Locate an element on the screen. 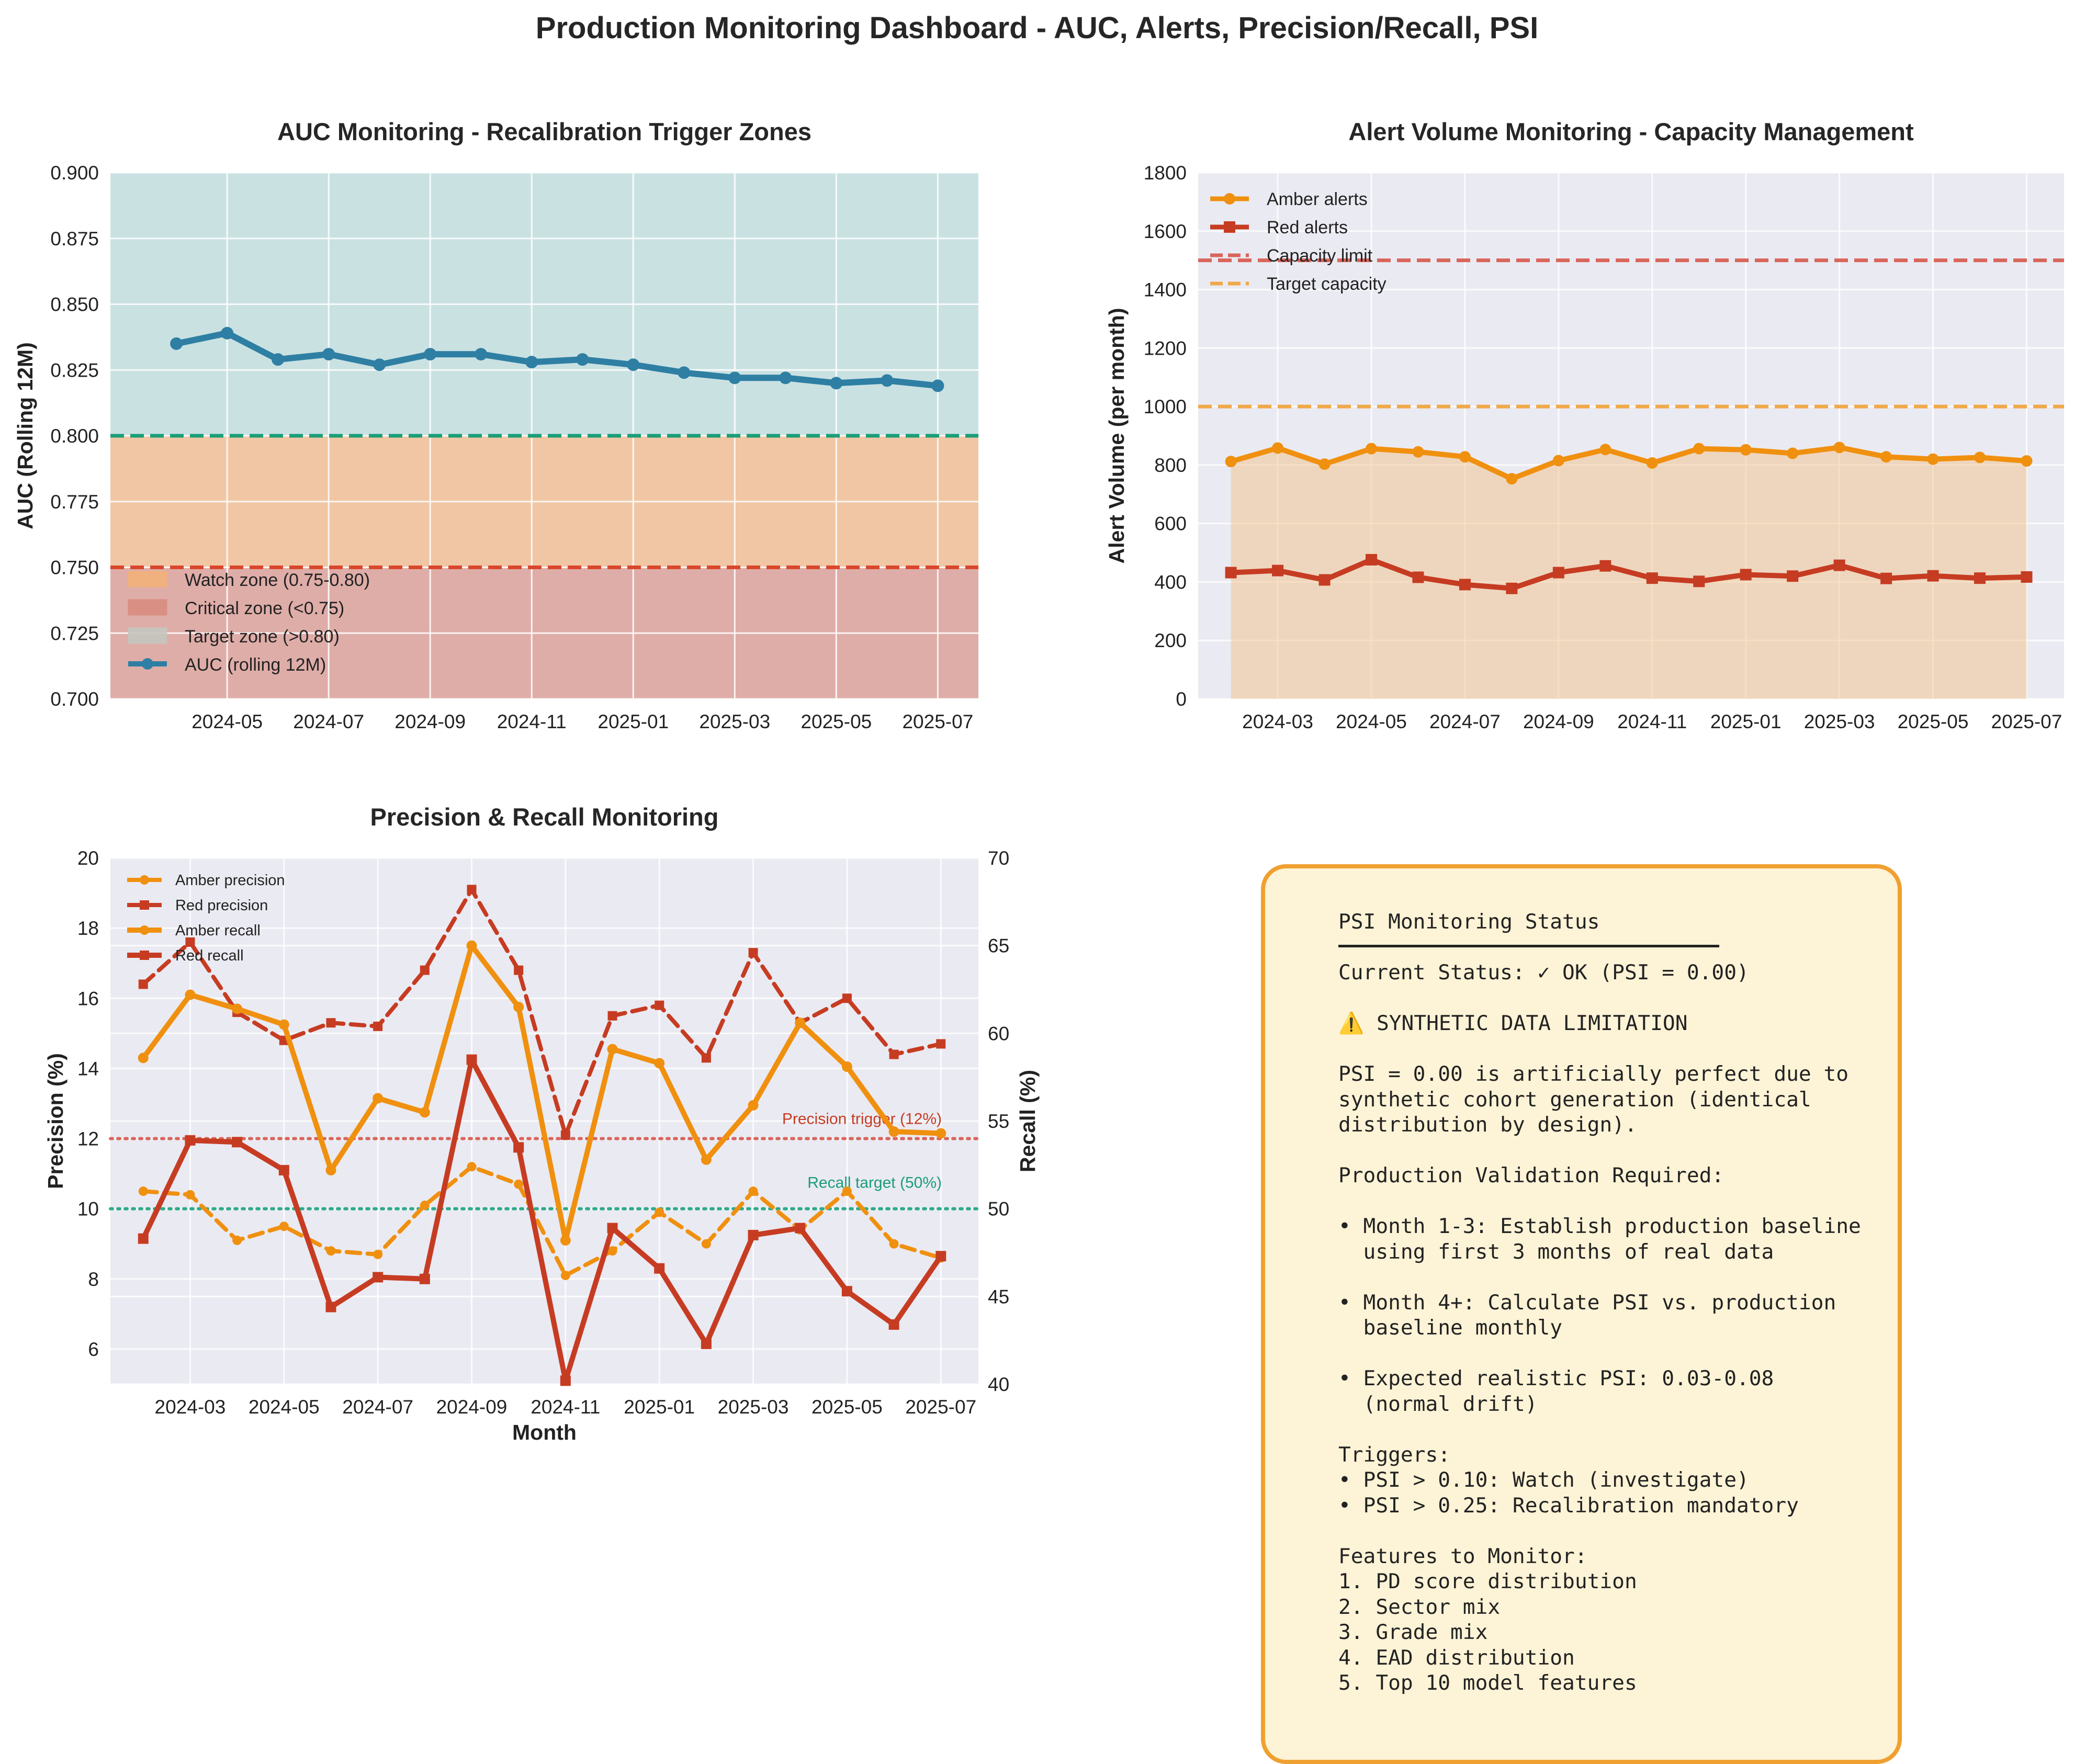 The image size is (2074, 1764). y2-tick-label: 55 is located at coordinates (999, 1121).